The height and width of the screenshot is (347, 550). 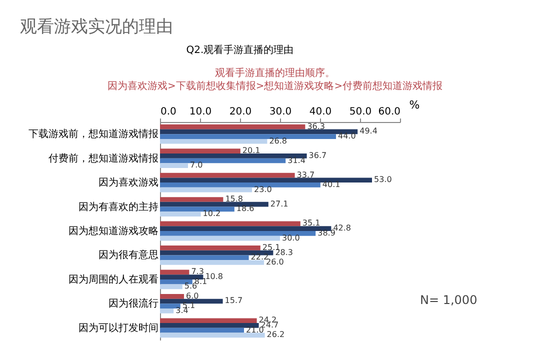 I want to click on x-tick-label: 40.0, so click(x=320, y=112).